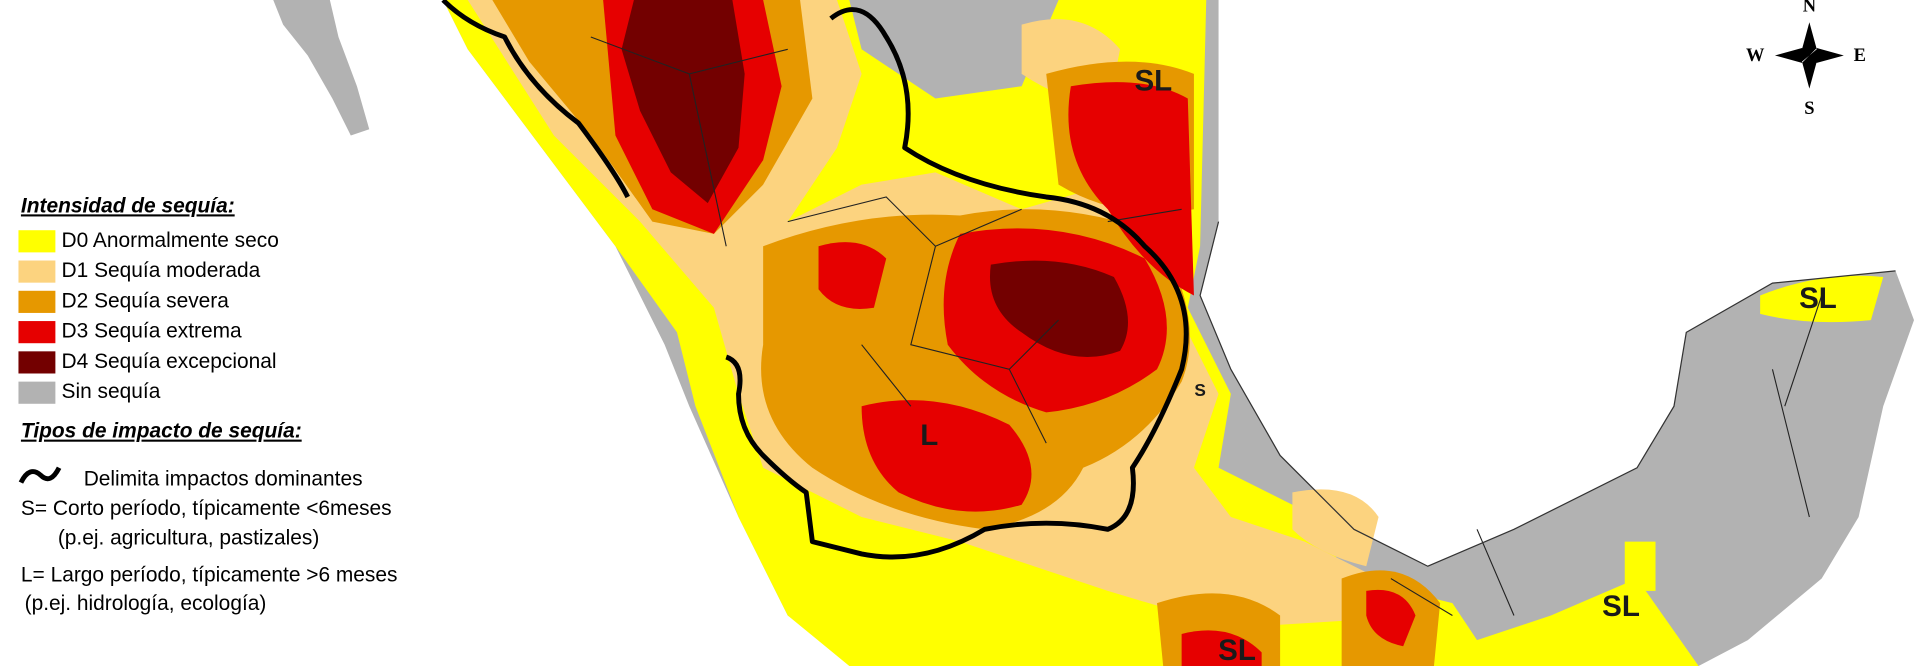 The width and height of the screenshot is (1930, 666). I want to click on impact-boundary, so click(535, 99).